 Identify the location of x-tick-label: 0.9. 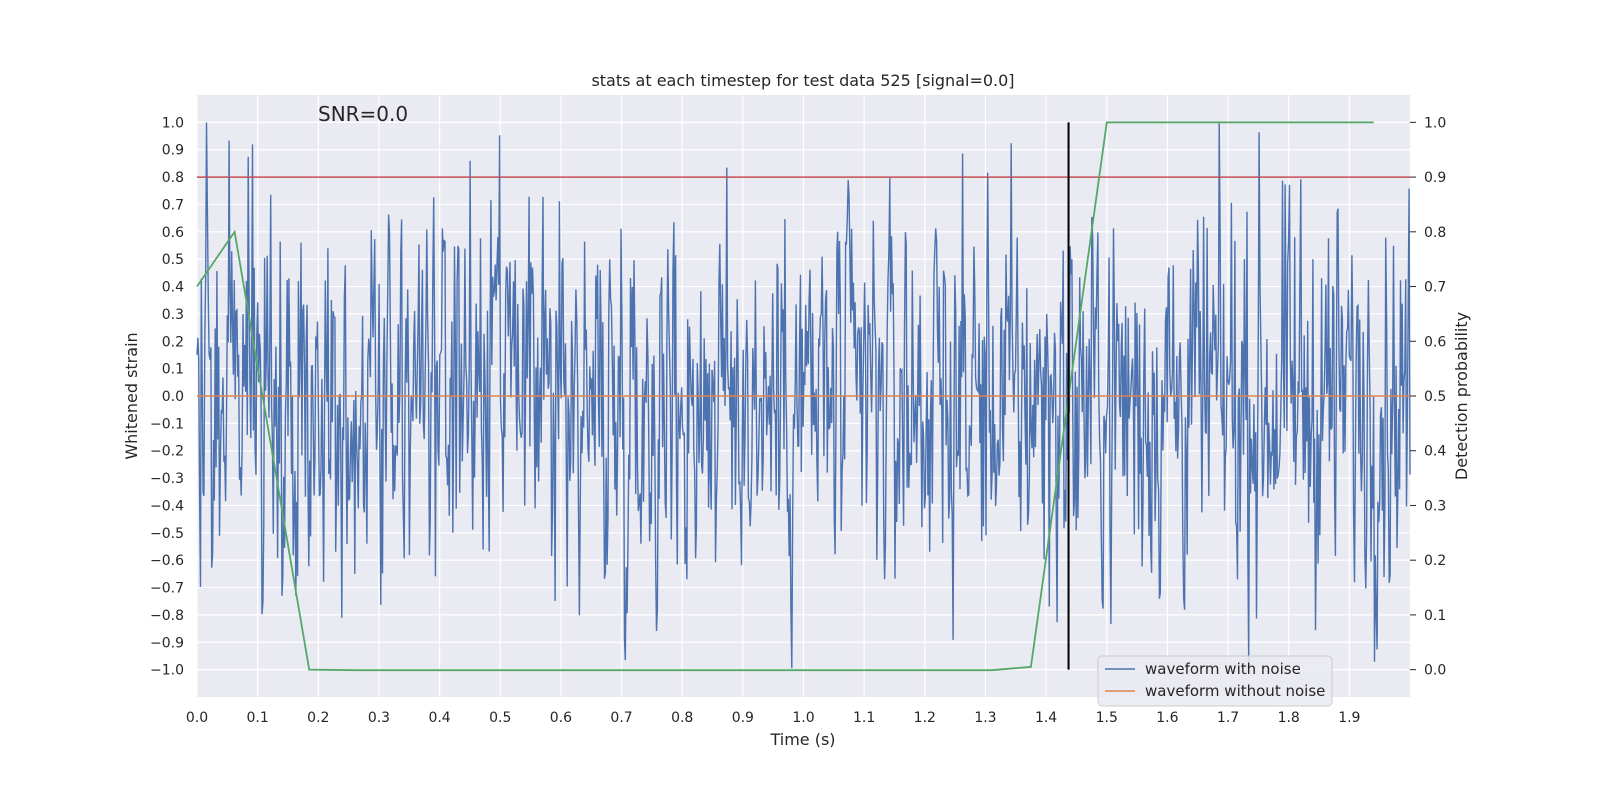
(743, 718).